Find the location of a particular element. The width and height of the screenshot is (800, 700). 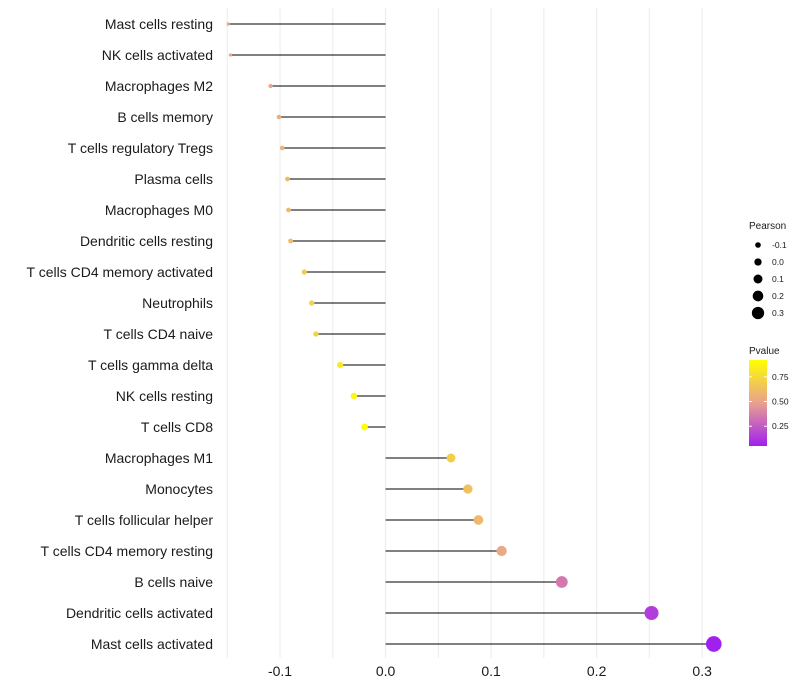

category-label: NK cells resting is located at coordinates (164, 396).